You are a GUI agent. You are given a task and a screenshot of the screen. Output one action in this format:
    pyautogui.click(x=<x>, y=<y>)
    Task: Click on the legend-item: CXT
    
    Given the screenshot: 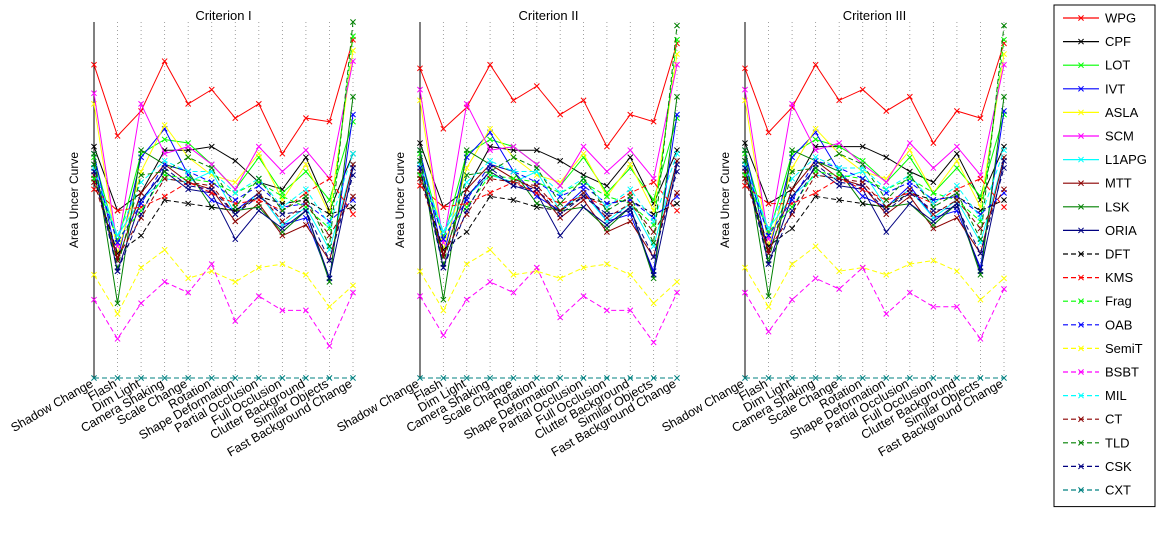 What is the action you would take?
    pyautogui.click(x=1097, y=490)
    